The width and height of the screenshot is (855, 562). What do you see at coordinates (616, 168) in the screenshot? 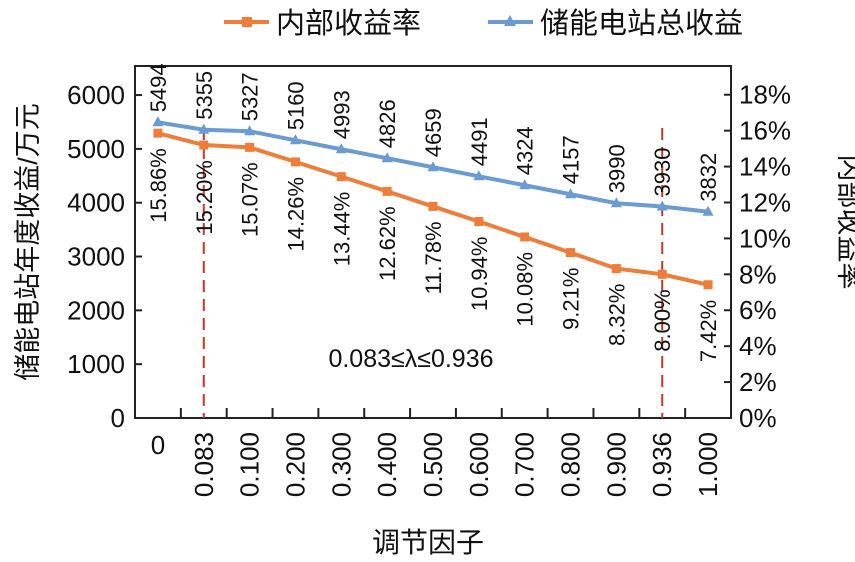
I see `data-label: 3990` at bounding box center [616, 168].